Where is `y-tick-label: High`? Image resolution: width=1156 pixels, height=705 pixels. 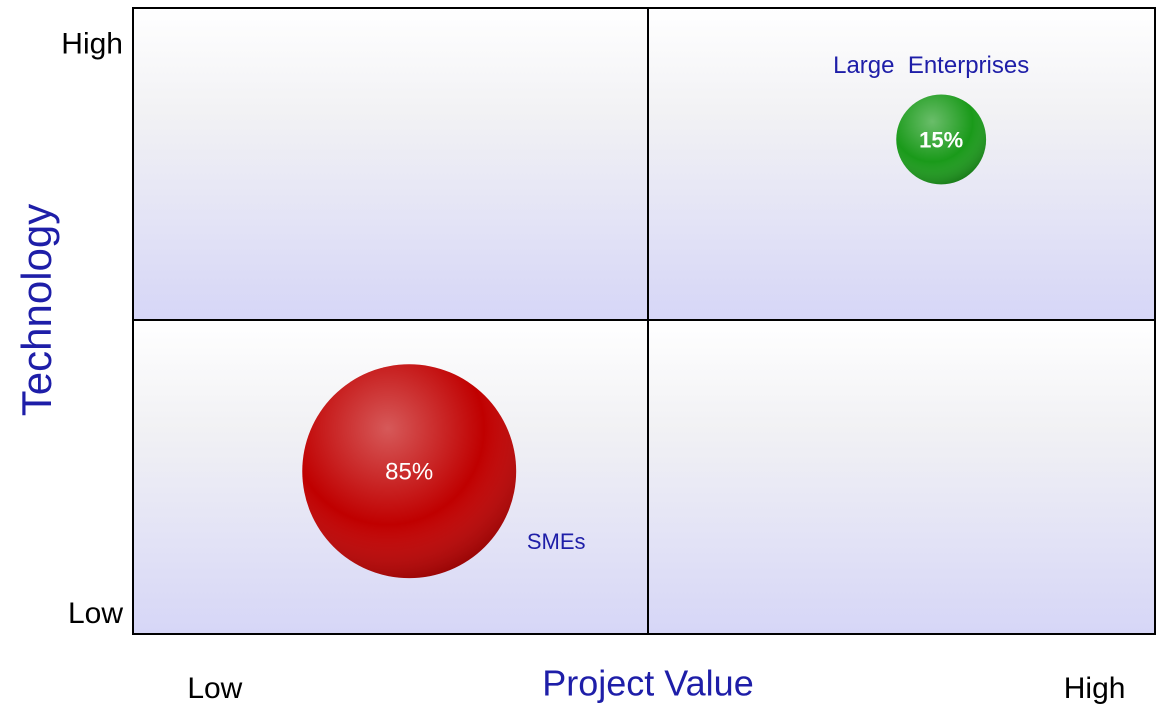
y-tick-label: High is located at coordinates (92, 43).